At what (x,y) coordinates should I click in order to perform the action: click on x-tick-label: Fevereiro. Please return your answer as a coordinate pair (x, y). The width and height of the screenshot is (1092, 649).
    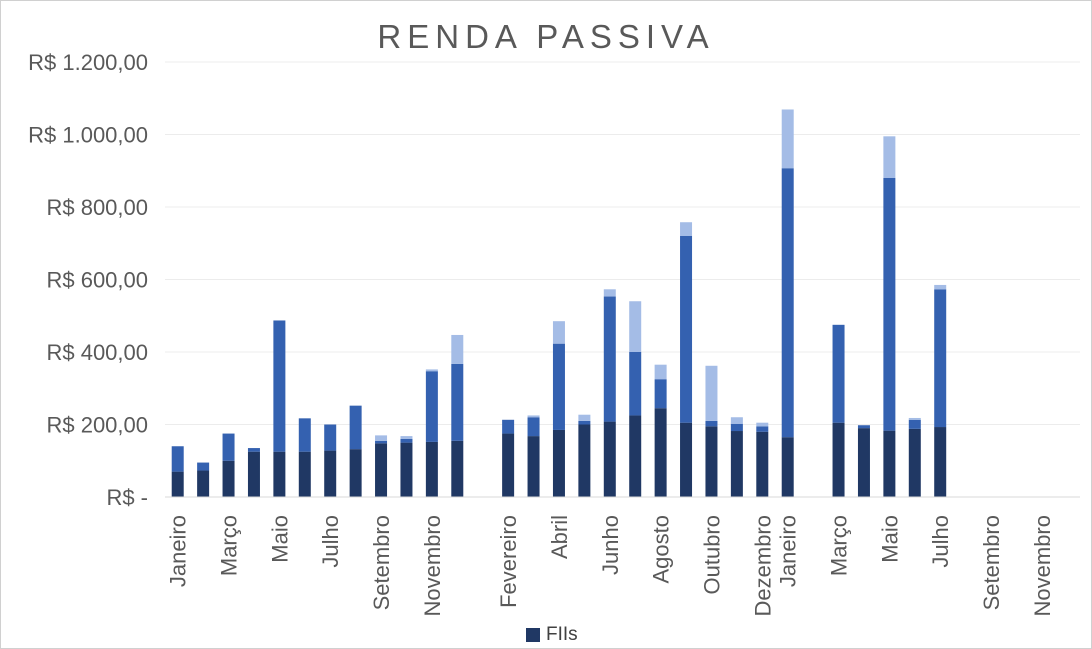
    Looking at the image, I should click on (508, 561).